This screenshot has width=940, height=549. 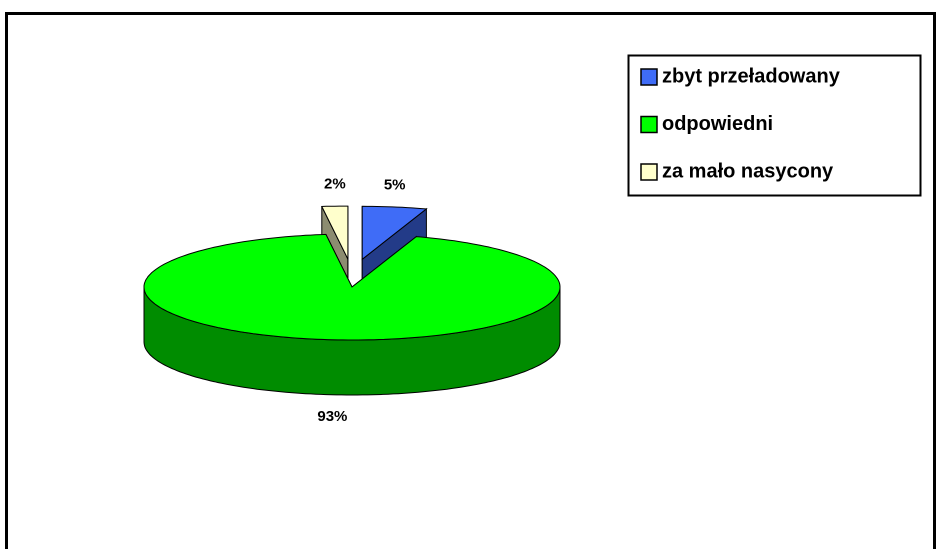 I want to click on legend-label: odpowiedni, so click(x=717, y=124).